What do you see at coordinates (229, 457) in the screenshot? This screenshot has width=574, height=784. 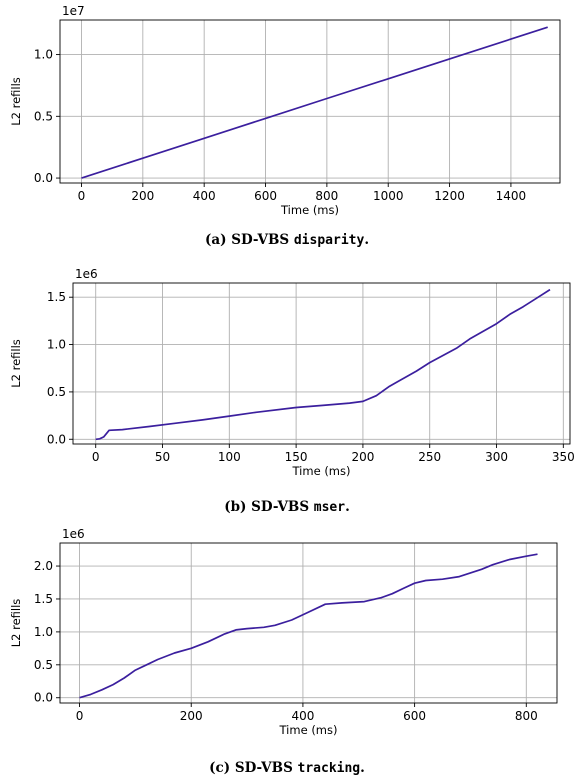 I see `x-tick-label: 100` at bounding box center [229, 457].